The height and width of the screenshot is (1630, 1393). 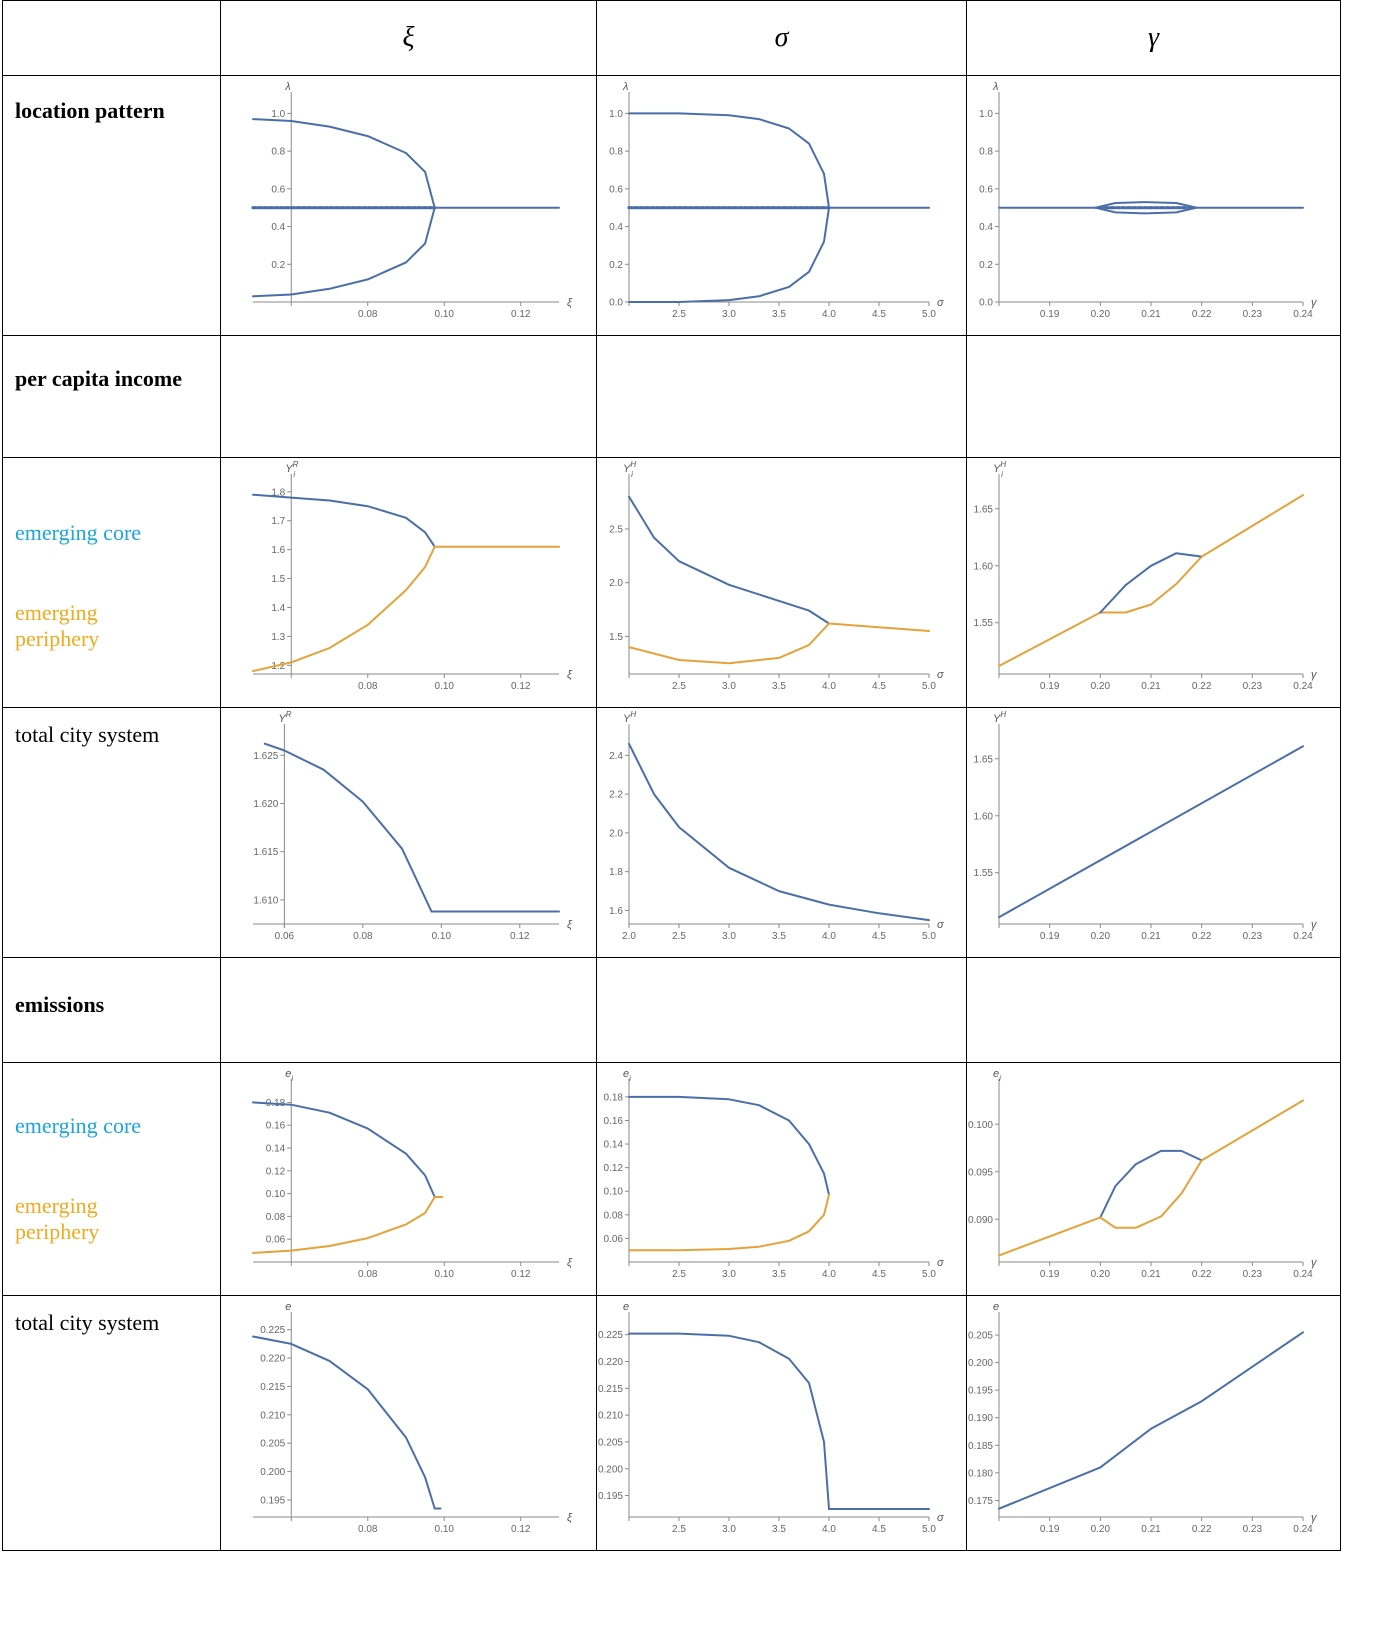 What do you see at coordinates (616, 529) in the screenshot?
I see `y-tick-label: 2.5` at bounding box center [616, 529].